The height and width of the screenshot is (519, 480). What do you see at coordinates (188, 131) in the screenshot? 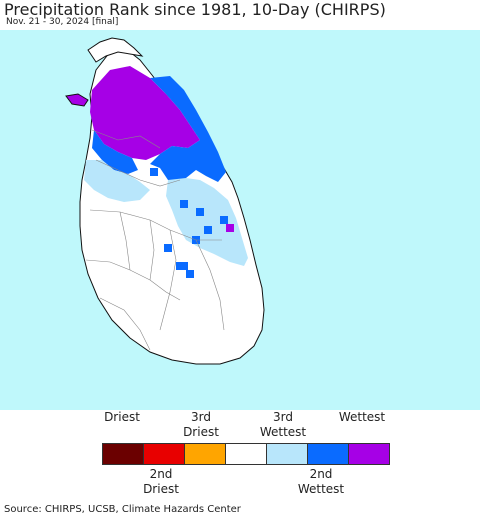
I see `second-wettest-band` at bounding box center [188, 131].